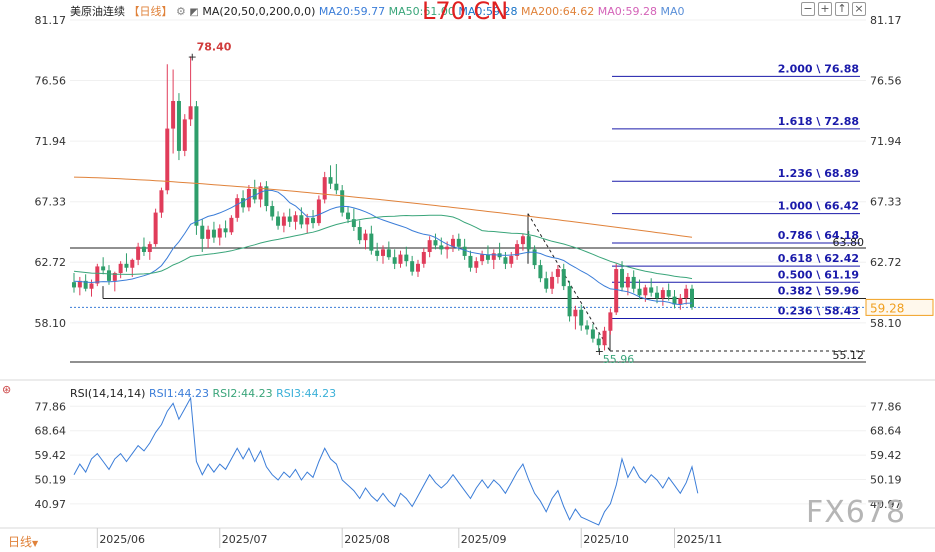 The image size is (935, 552). I want to click on plus-icon: +, so click(825, 9).